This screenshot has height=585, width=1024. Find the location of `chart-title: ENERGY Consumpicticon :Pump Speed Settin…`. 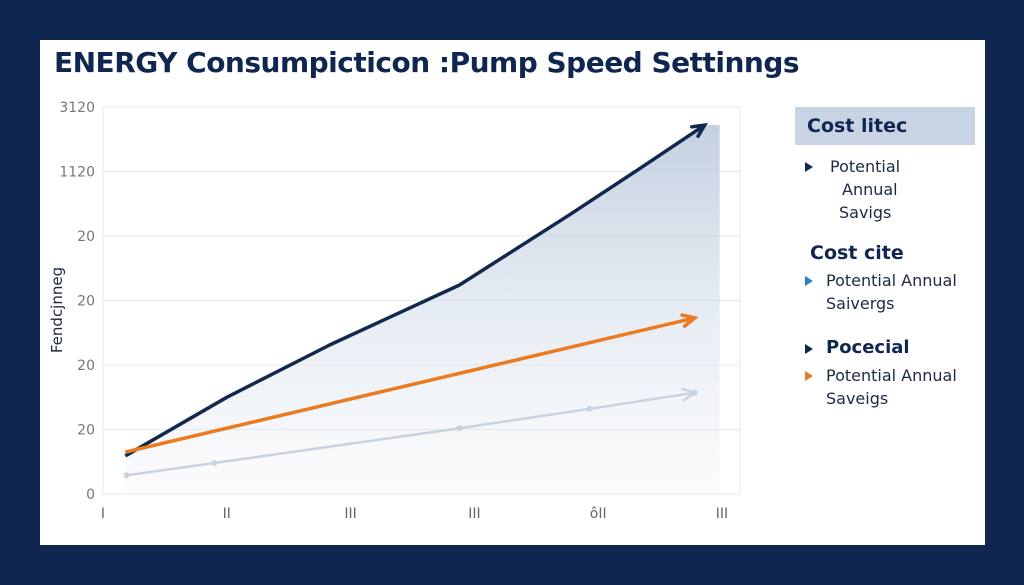

chart-title: ENERGY Consumpicticon :Pump Speed Settin… is located at coordinates (427, 62).